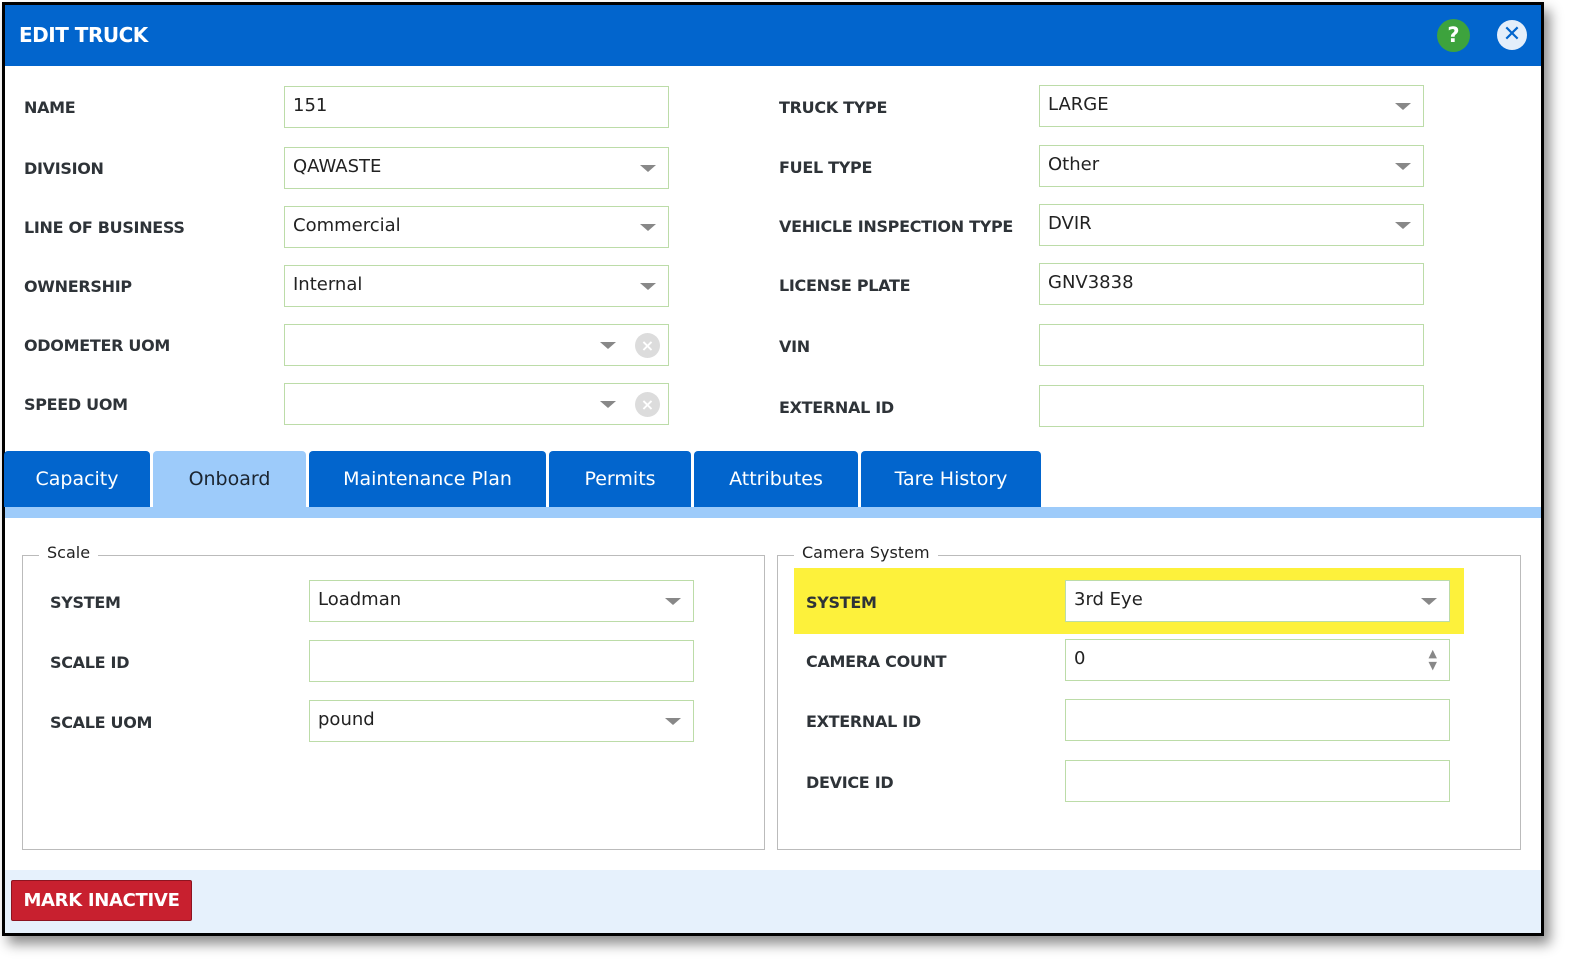 This screenshot has width=1592, height=972. What do you see at coordinates (476, 345) in the screenshot?
I see `odometer-uom-select: ×` at bounding box center [476, 345].